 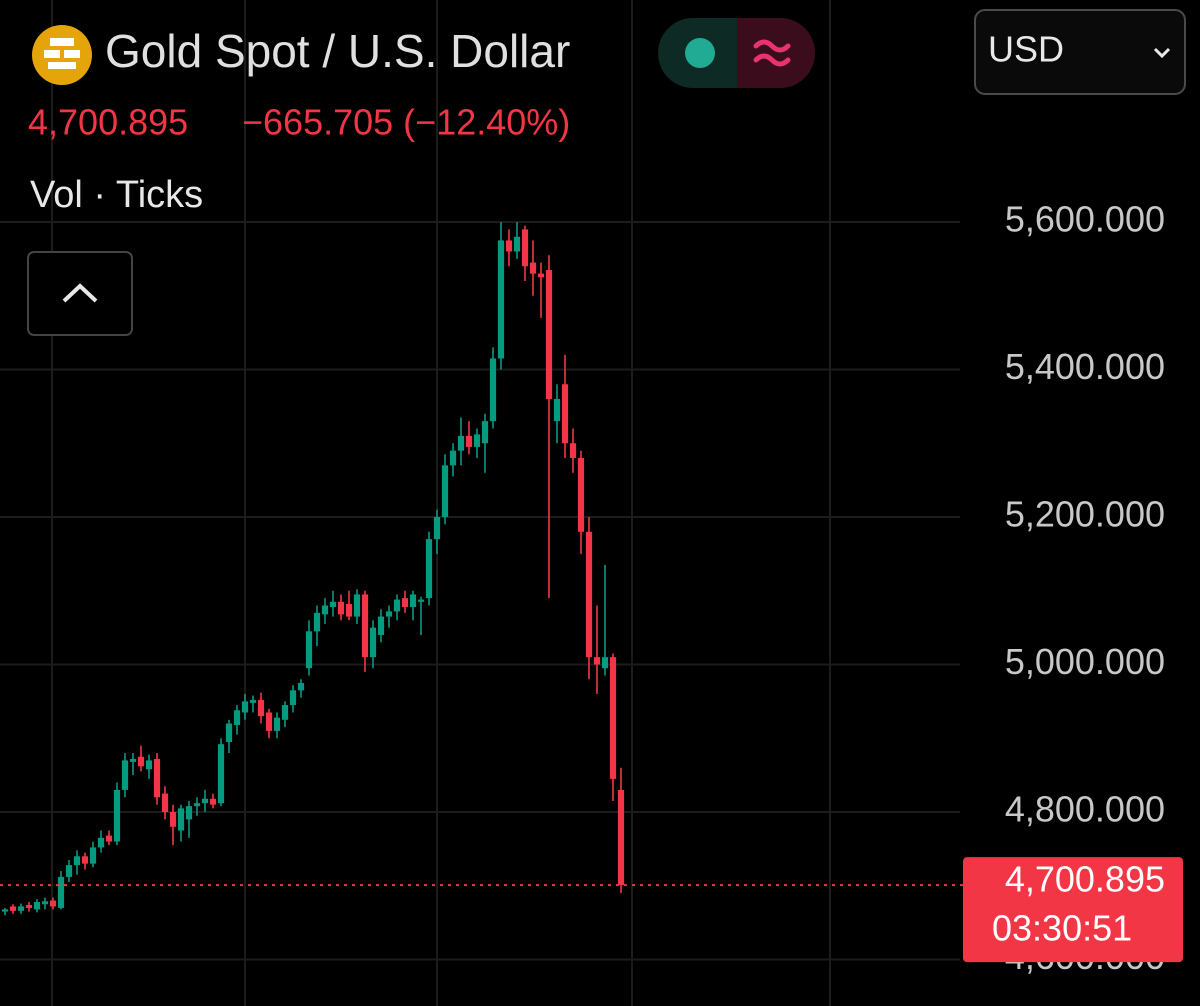 I want to click on price-box-bg, so click(x=1073, y=910).